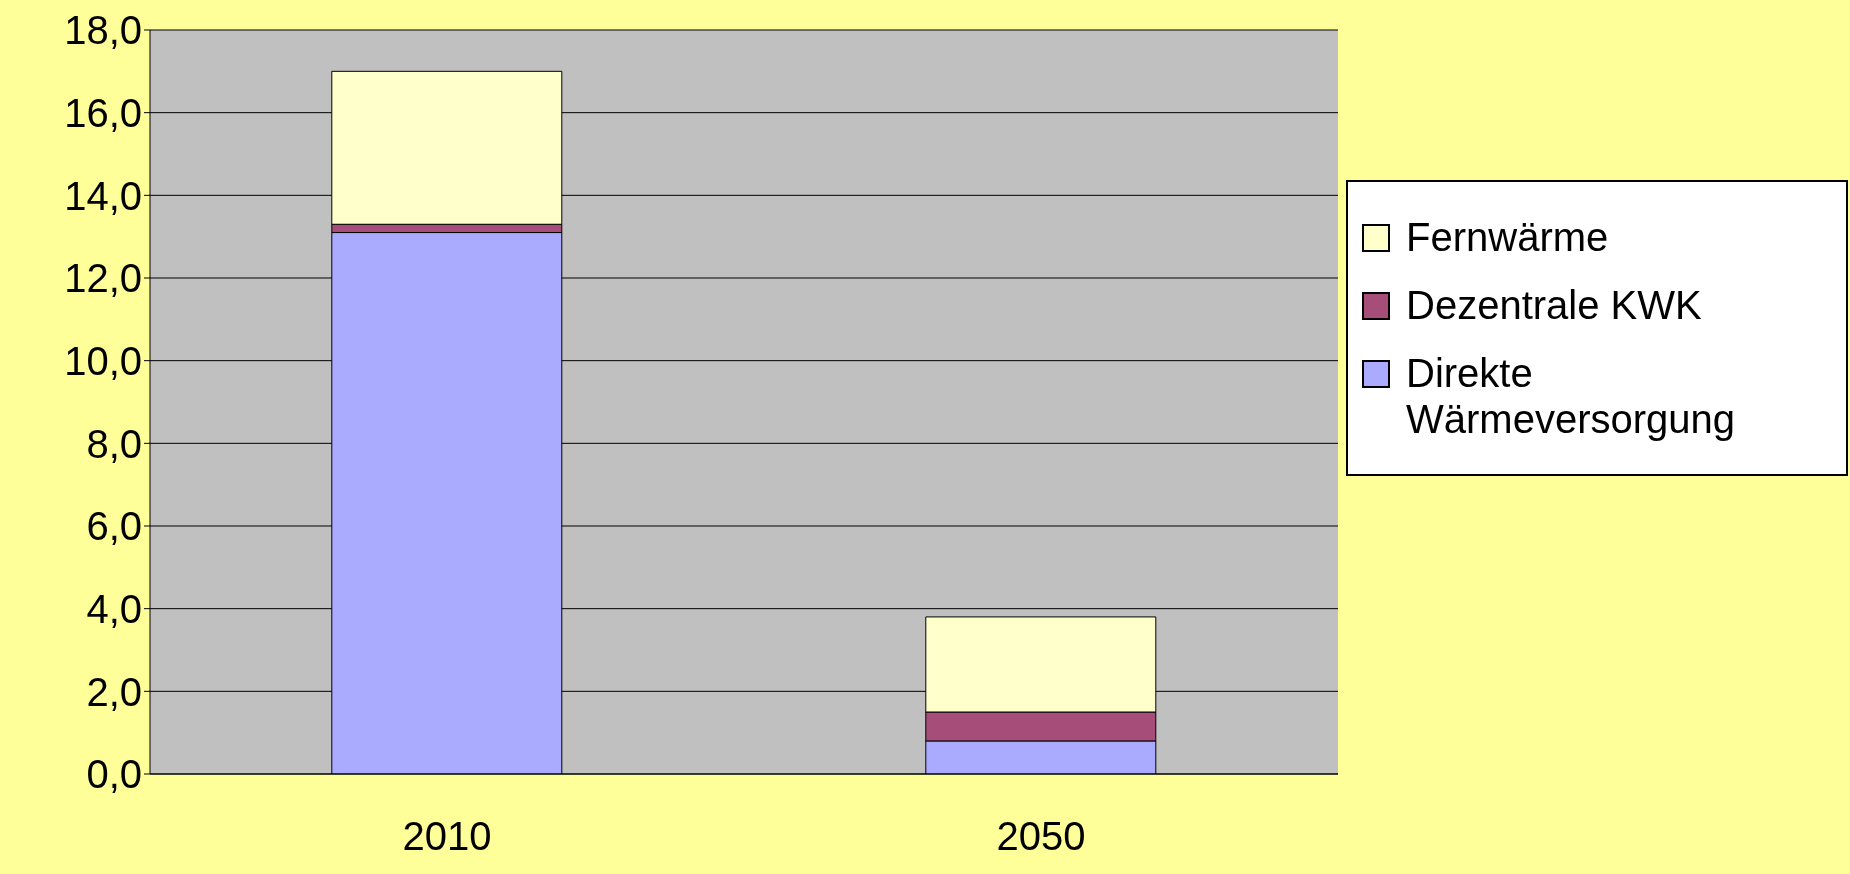  Describe the element at coordinates (1041, 836) in the screenshot. I see `x-tick-label: 2050` at that location.